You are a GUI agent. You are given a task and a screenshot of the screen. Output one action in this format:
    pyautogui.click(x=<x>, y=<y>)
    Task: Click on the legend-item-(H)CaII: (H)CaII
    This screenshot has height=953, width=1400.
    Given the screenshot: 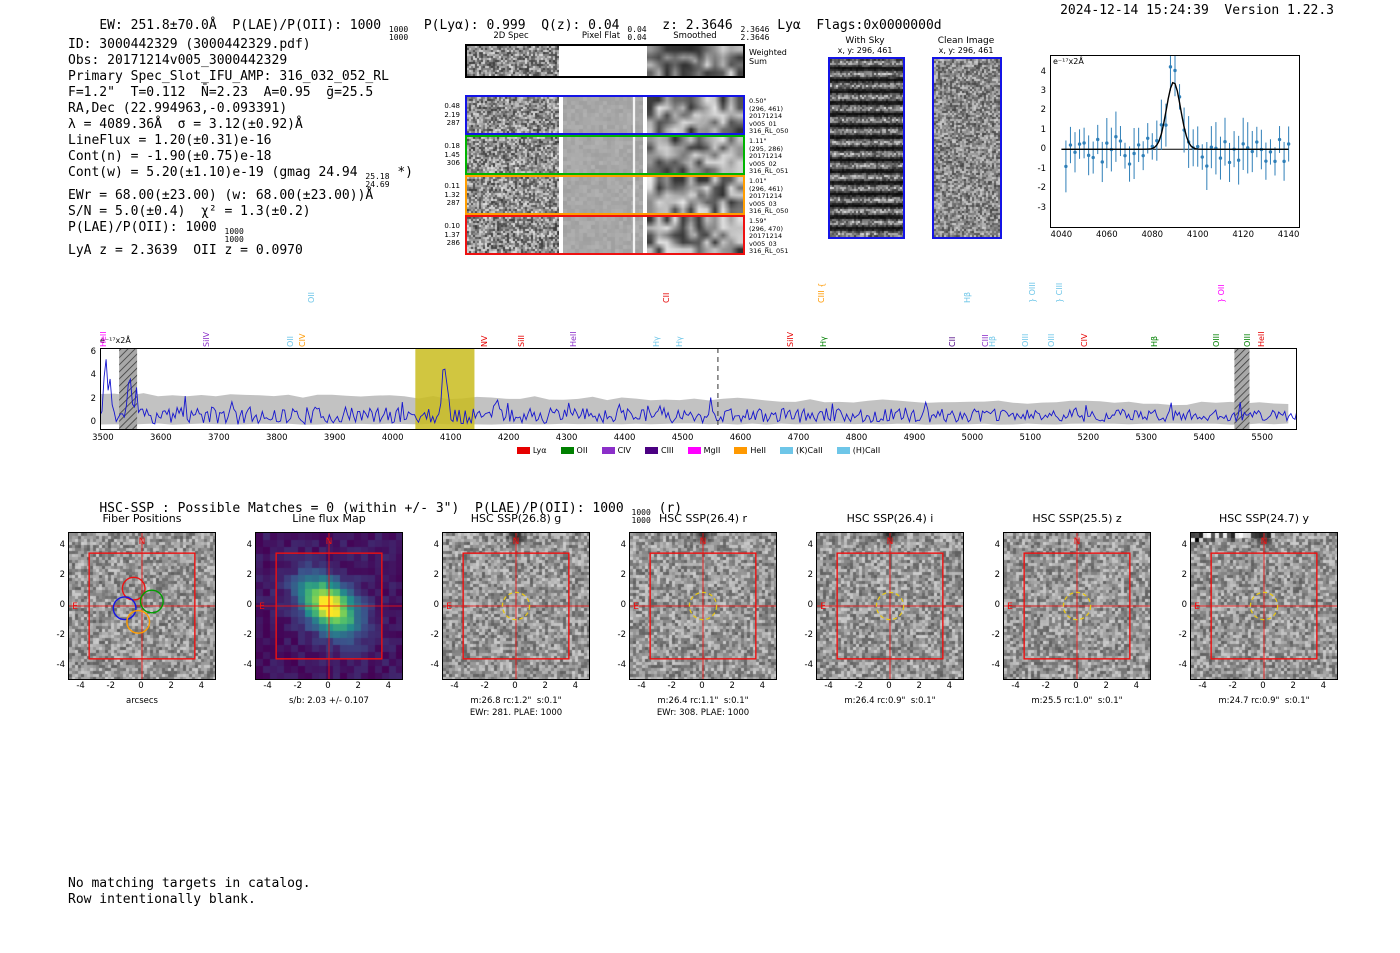 What is the action you would take?
    pyautogui.click(x=858, y=450)
    